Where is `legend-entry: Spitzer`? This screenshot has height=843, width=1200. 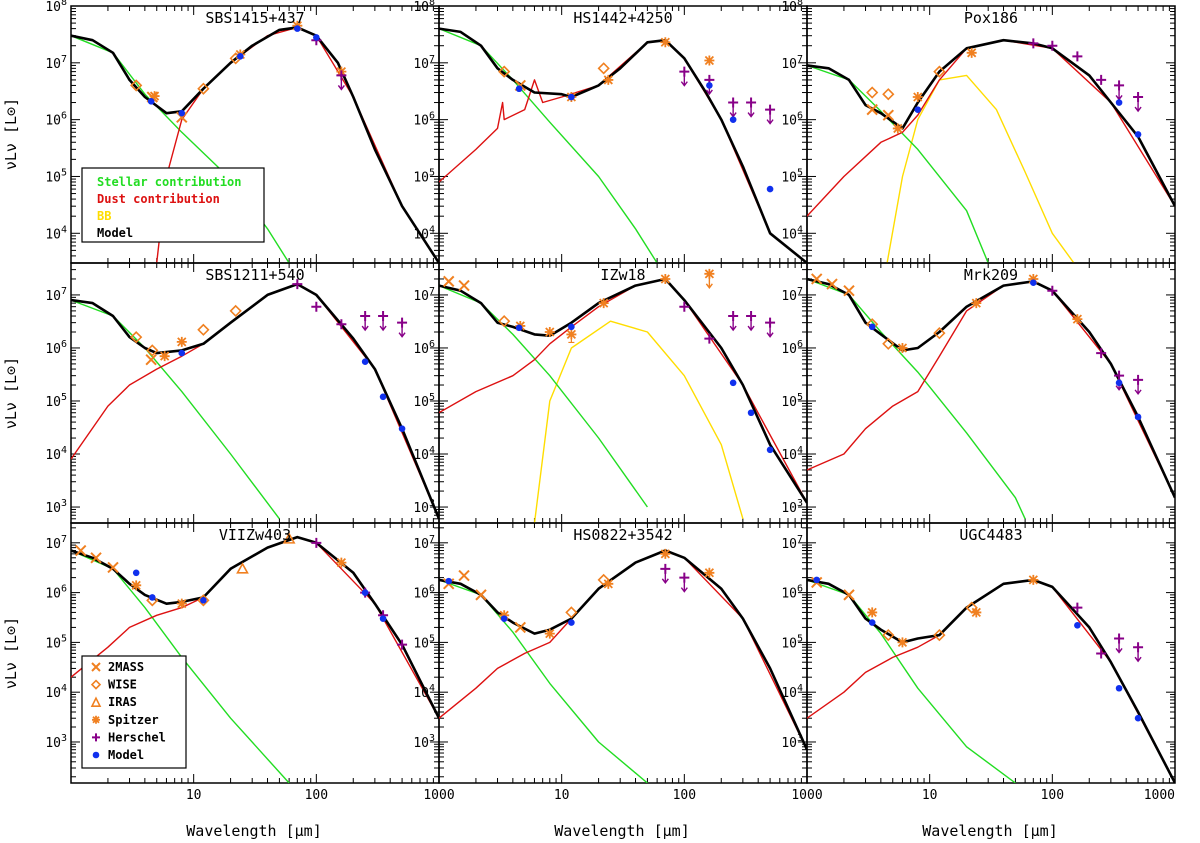 legend-entry: Spitzer is located at coordinates (133, 720).